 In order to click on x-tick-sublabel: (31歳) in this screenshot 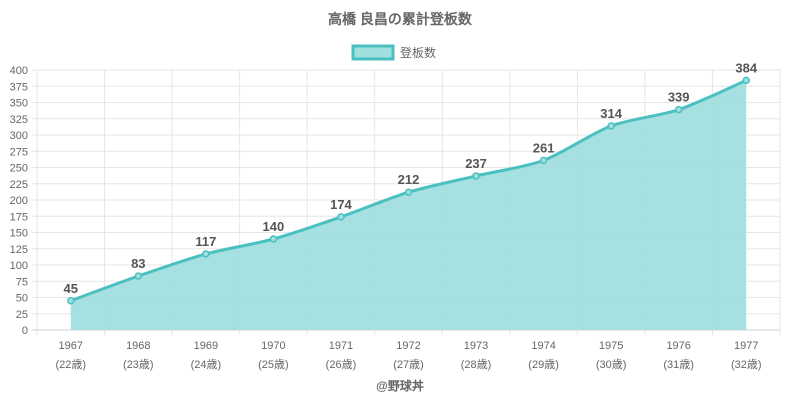, I will do `click(678, 364)`.